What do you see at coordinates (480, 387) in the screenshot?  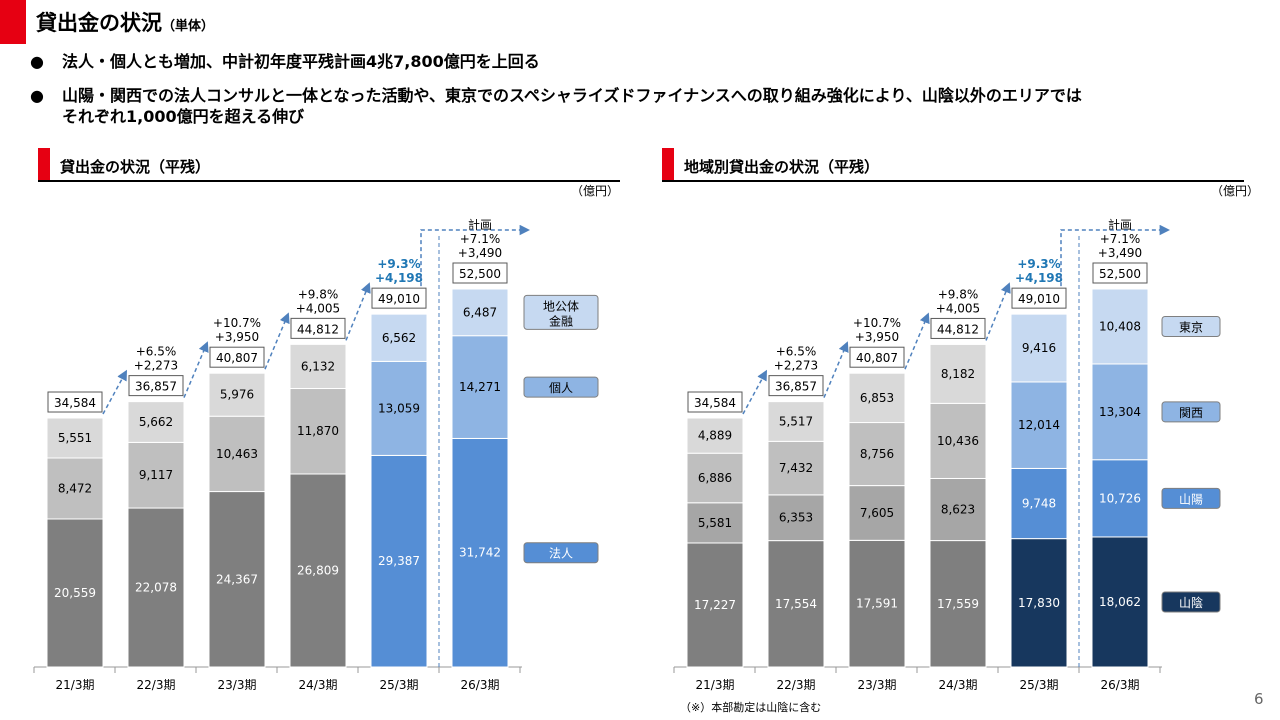 I see `bar-value-label: 14,271` at bounding box center [480, 387].